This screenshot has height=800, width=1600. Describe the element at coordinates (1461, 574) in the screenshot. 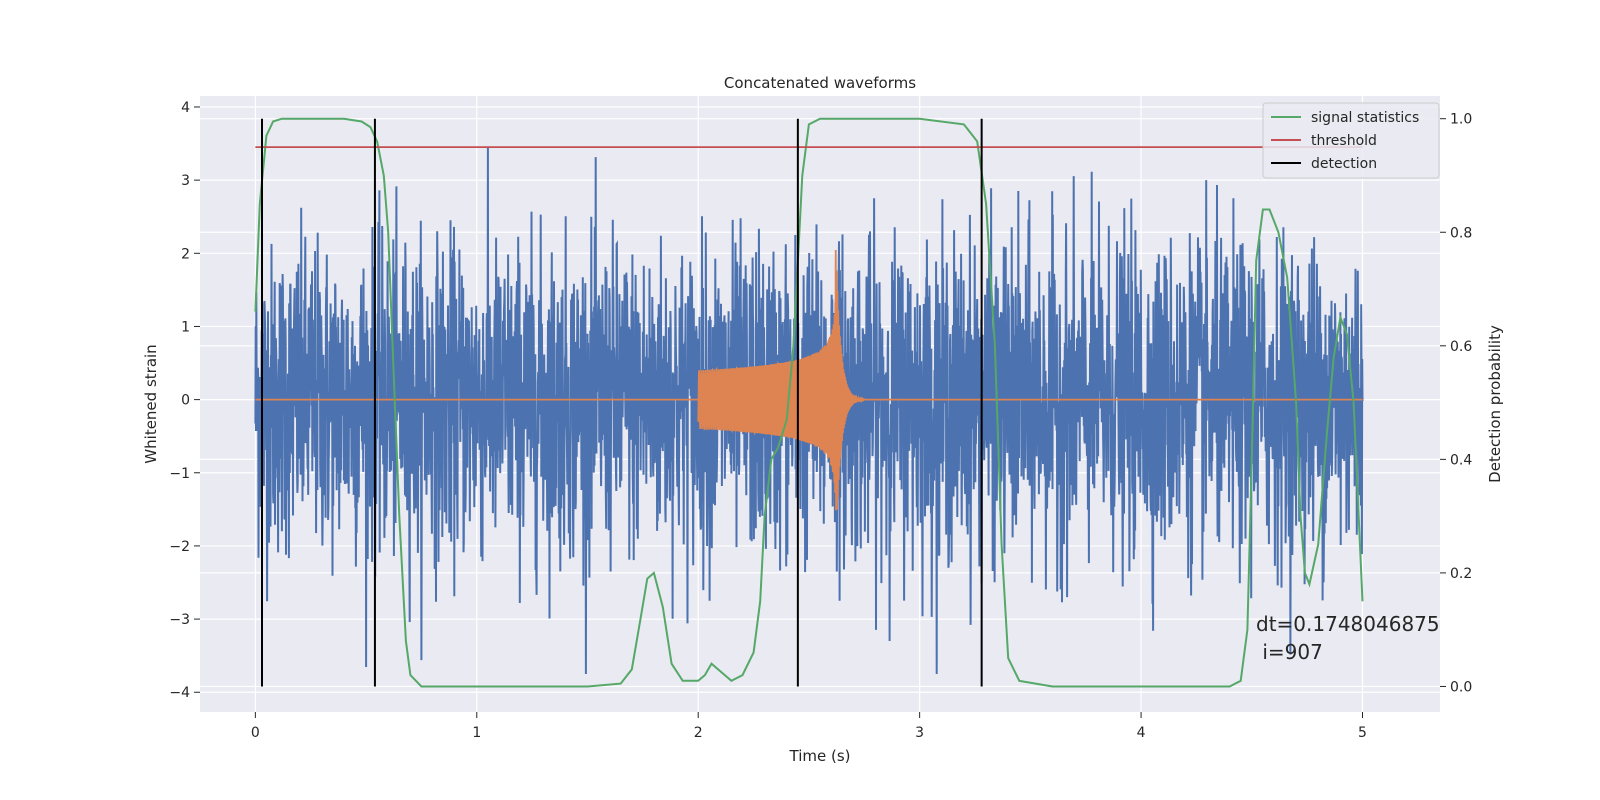

I see `y2-tick-label: 0.2` at that location.